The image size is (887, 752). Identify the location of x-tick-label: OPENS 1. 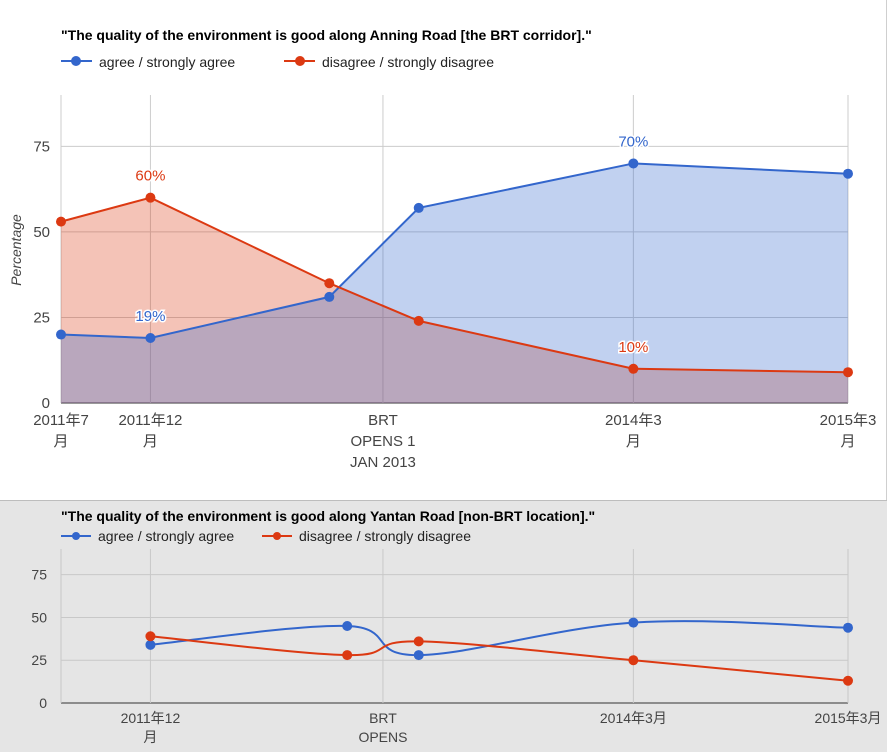
(382, 441).